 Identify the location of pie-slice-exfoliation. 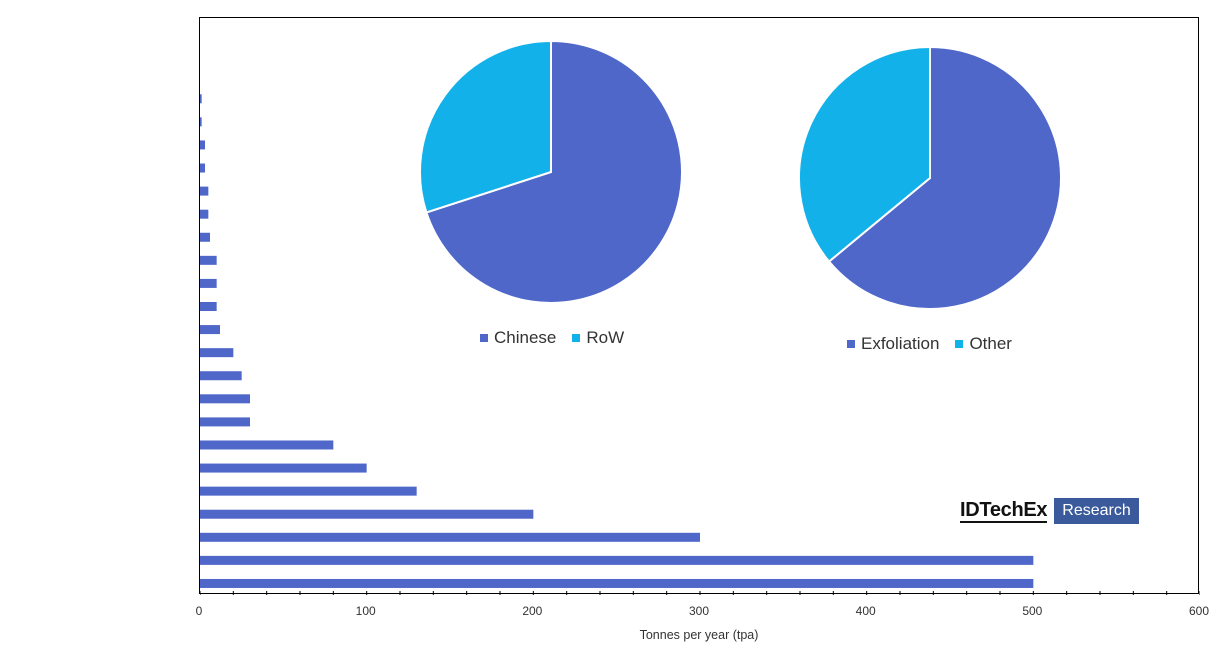
(944, 177).